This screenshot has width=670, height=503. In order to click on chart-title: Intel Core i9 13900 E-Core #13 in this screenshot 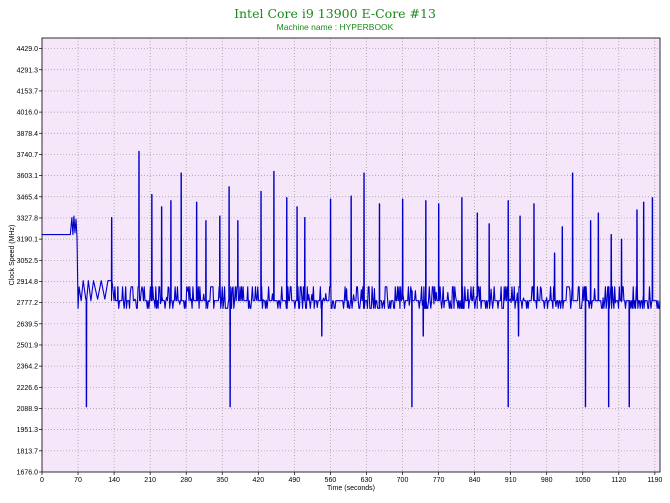, I will do `click(335, 13)`.